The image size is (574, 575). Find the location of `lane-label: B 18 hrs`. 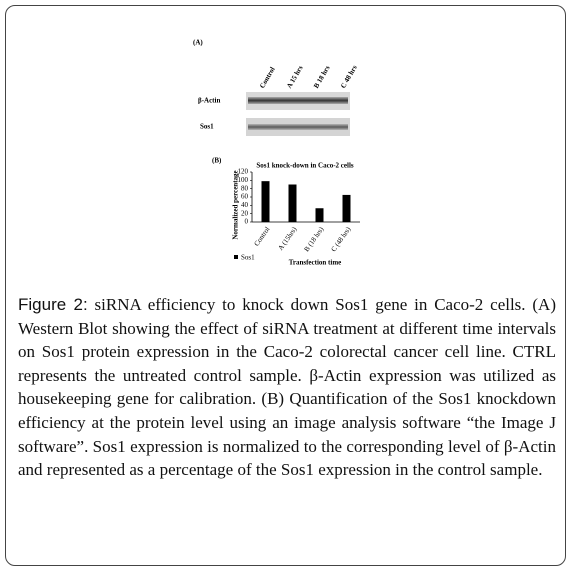

lane-label: B 18 hrs is located at coordinates (322, 77).